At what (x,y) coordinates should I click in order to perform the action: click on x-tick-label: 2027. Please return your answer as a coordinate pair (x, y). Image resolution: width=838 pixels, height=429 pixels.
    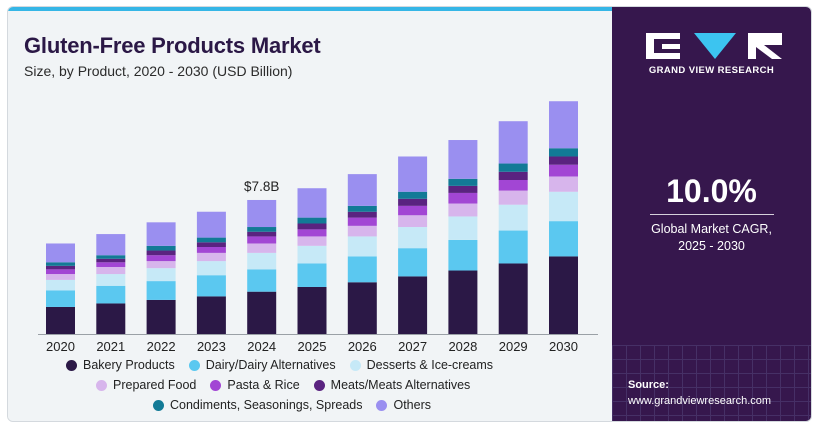
    Looking at the image, I should click on (412, 346).